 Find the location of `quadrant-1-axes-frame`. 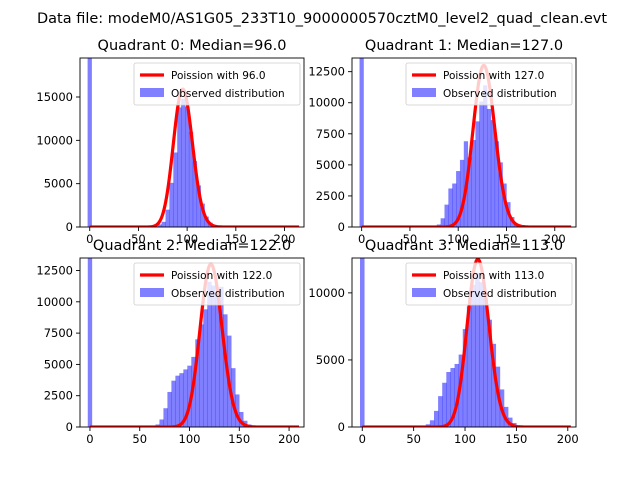

quadrant-1-axes-frame is located at coordinates (464, 142).